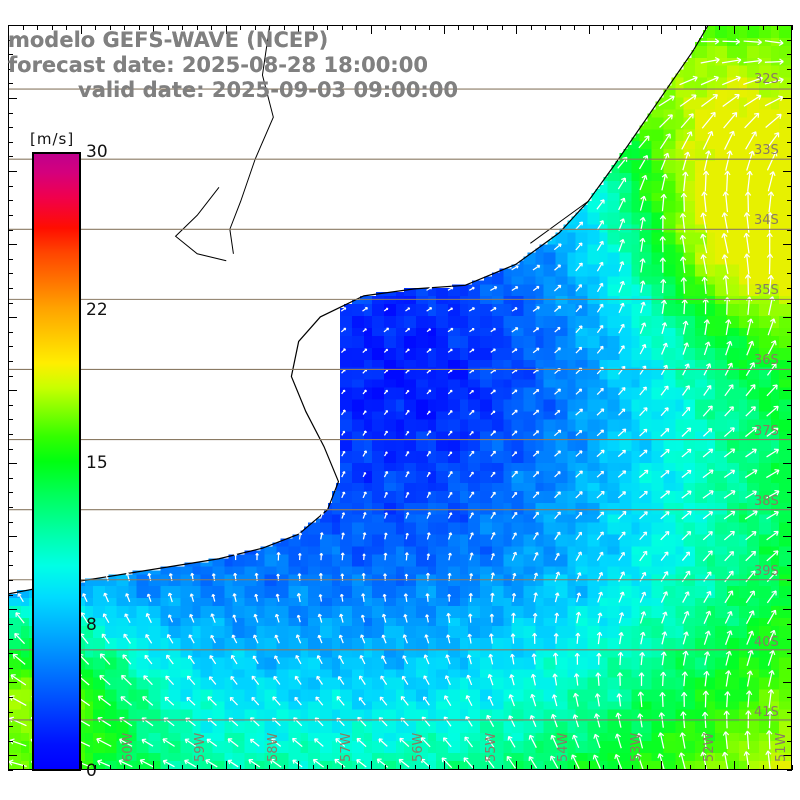 The image size is (800, 800). Describe the element at coordinates (766, 291) in the screenshot. I see `lat-label-35S: 35S` at that location.